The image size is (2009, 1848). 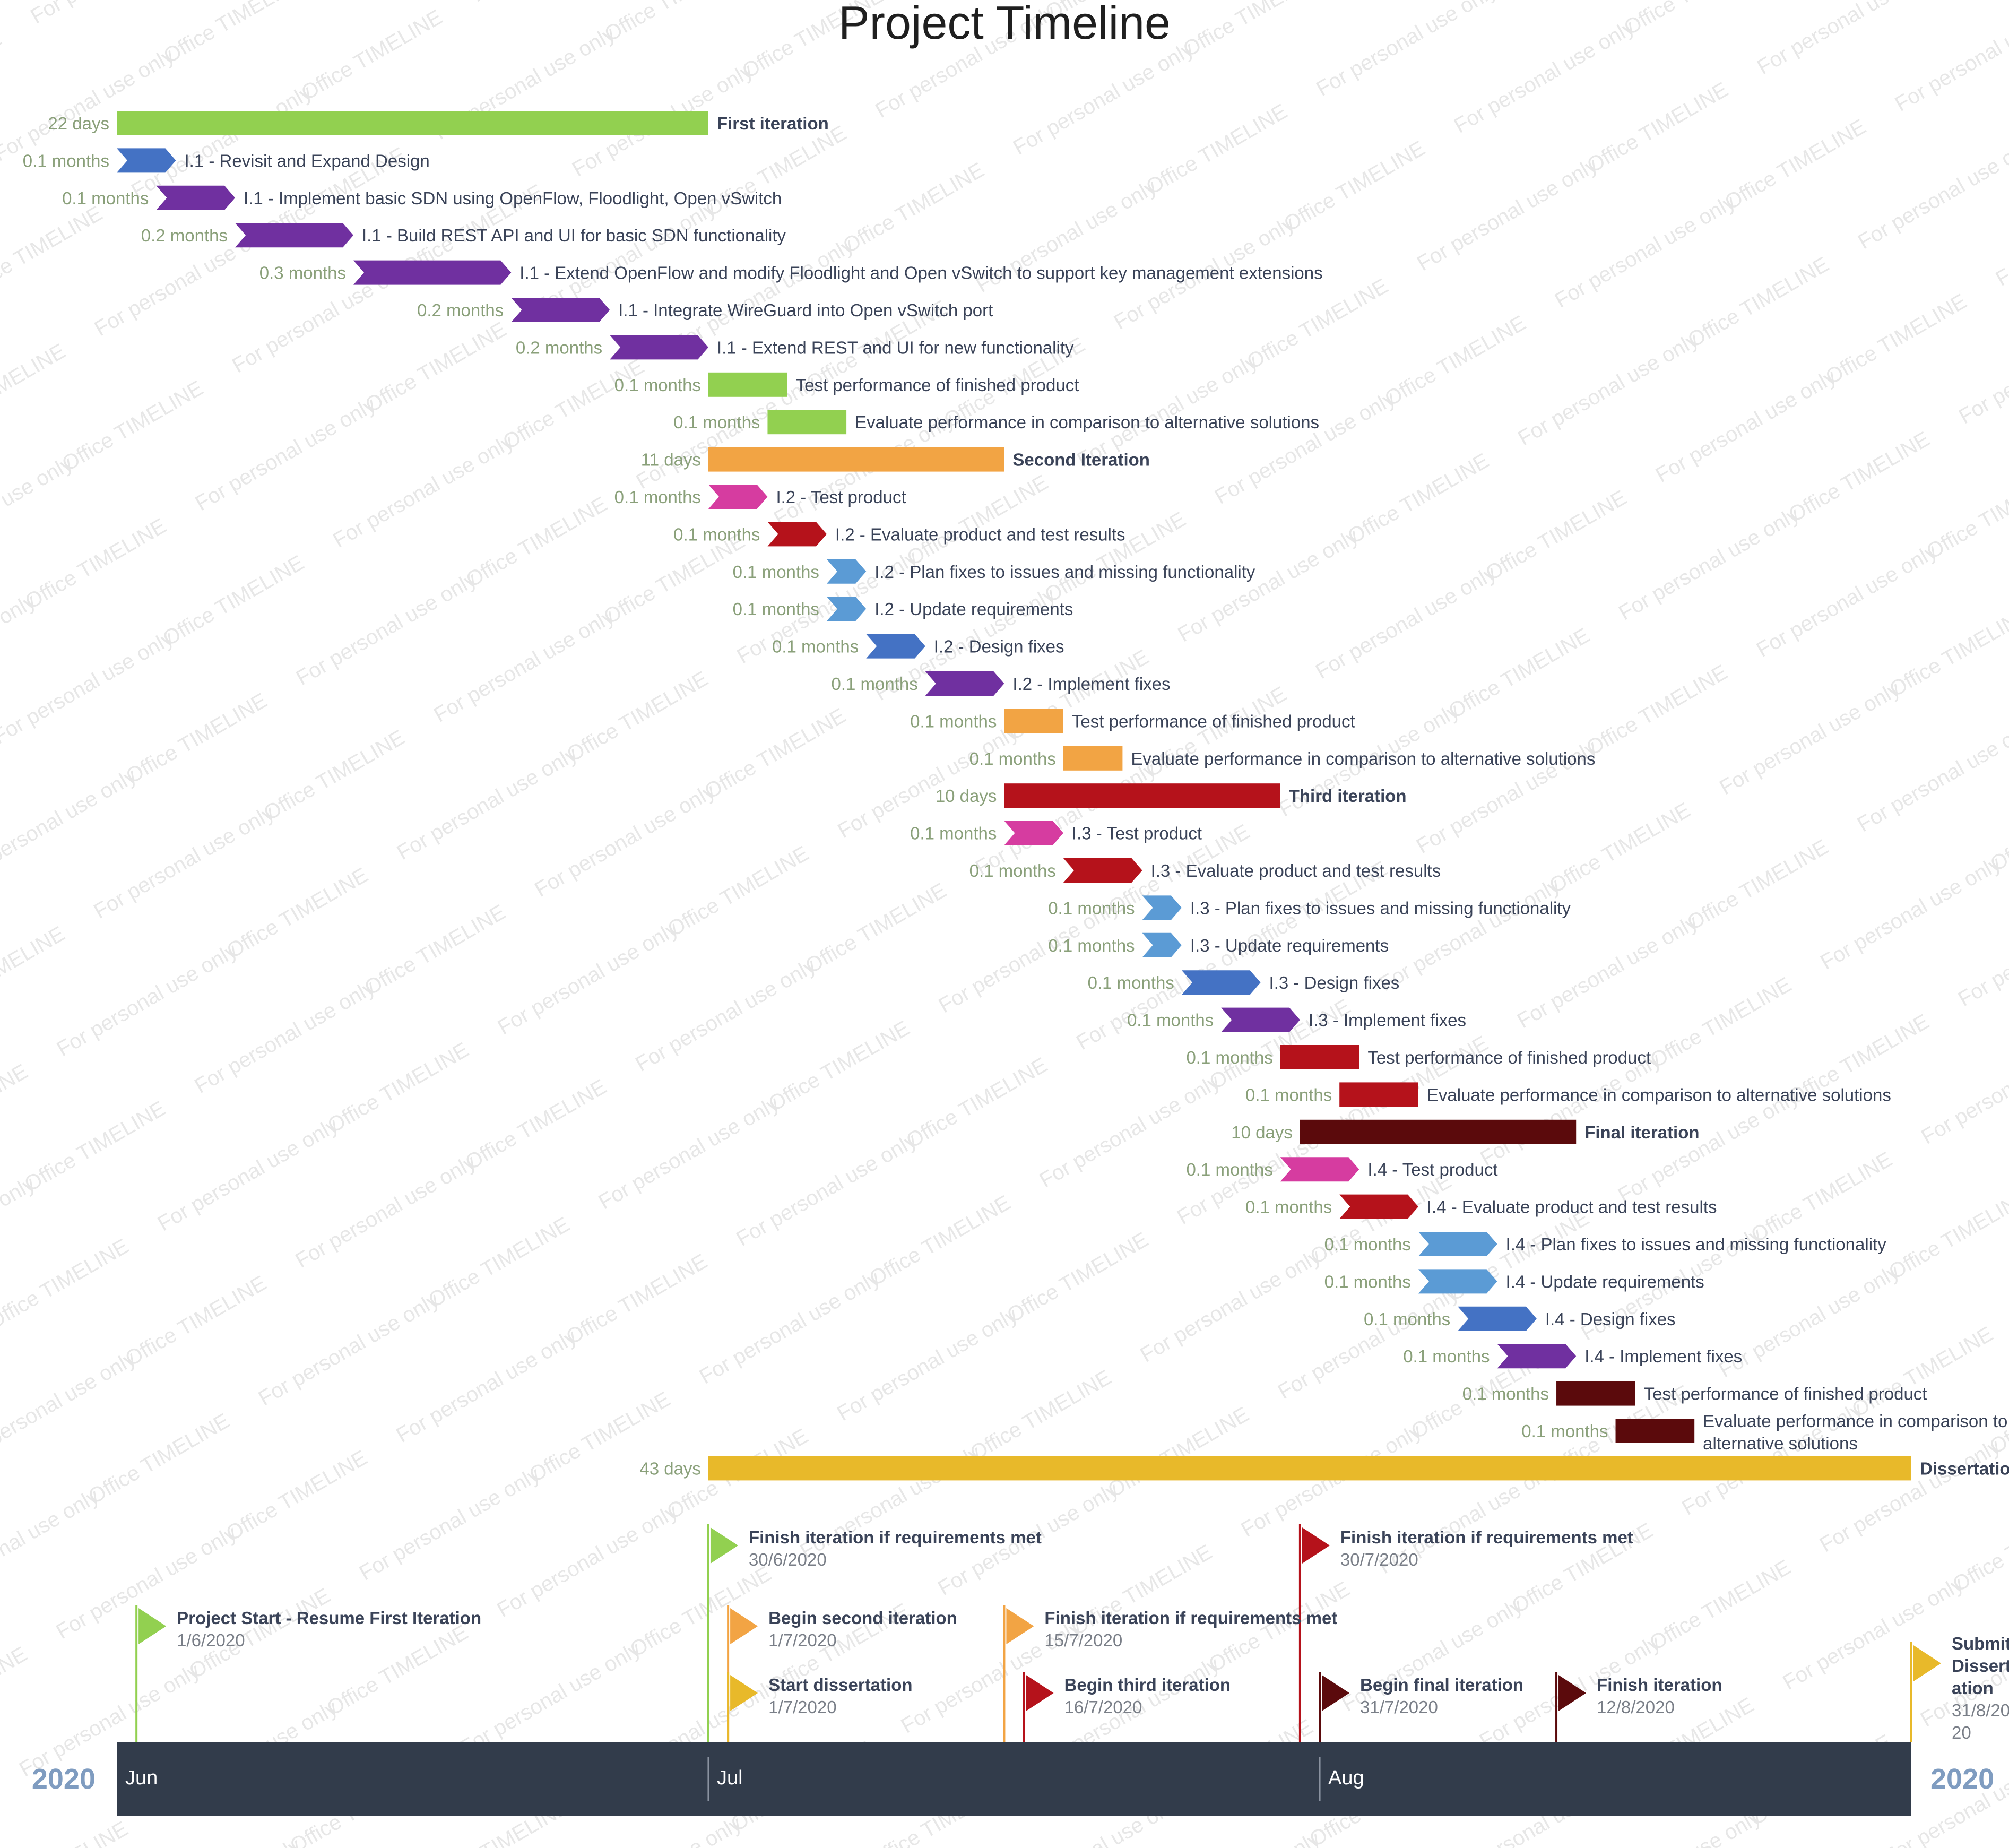 What do you see at coordinates (1399, 1707) in the screenshot?
I see `milestone-date: 31/7/2020` at bounding box center [1399, 1707].